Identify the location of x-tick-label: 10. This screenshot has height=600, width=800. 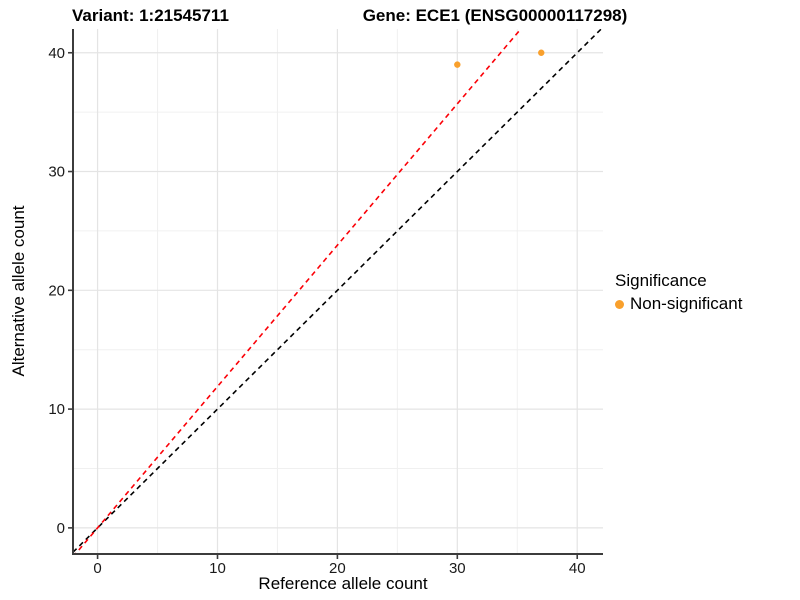
(217, 568).